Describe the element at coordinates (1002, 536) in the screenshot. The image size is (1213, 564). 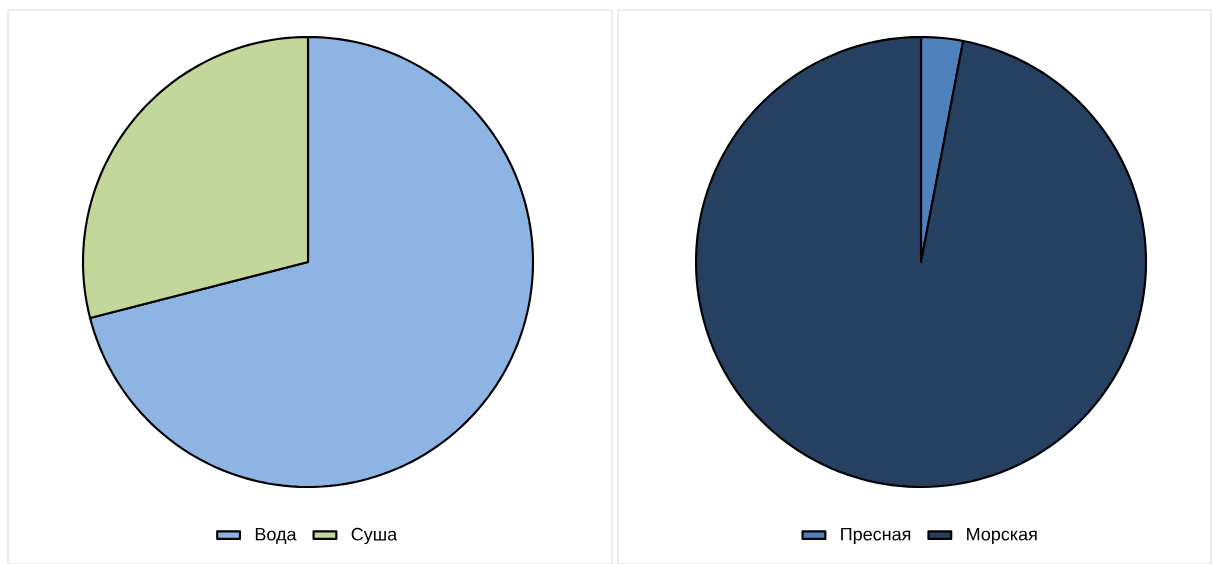
I see `legend-label: Морская` at that location.